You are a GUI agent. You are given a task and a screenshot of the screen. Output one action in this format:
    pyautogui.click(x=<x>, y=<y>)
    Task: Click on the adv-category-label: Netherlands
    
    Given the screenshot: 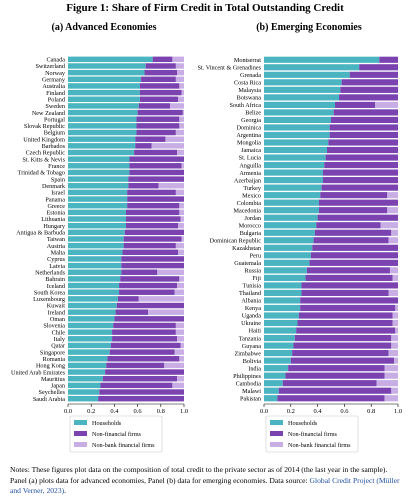 What is the action you would take?
    pyautogui.click(x=50, y=272)
    